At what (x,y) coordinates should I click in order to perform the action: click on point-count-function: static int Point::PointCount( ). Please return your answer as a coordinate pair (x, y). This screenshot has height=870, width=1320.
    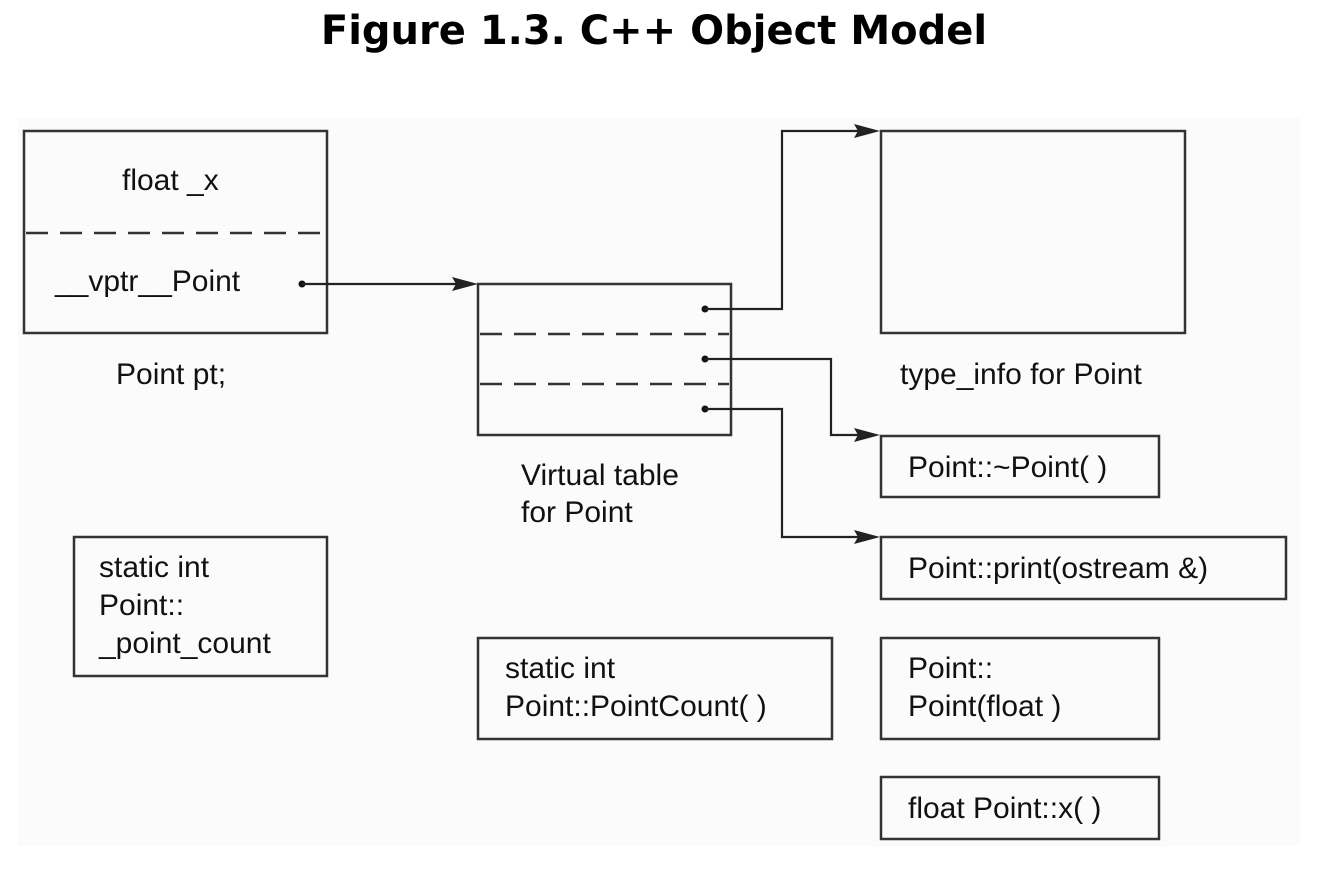
    Looking at the image, I should click on (655, 688).